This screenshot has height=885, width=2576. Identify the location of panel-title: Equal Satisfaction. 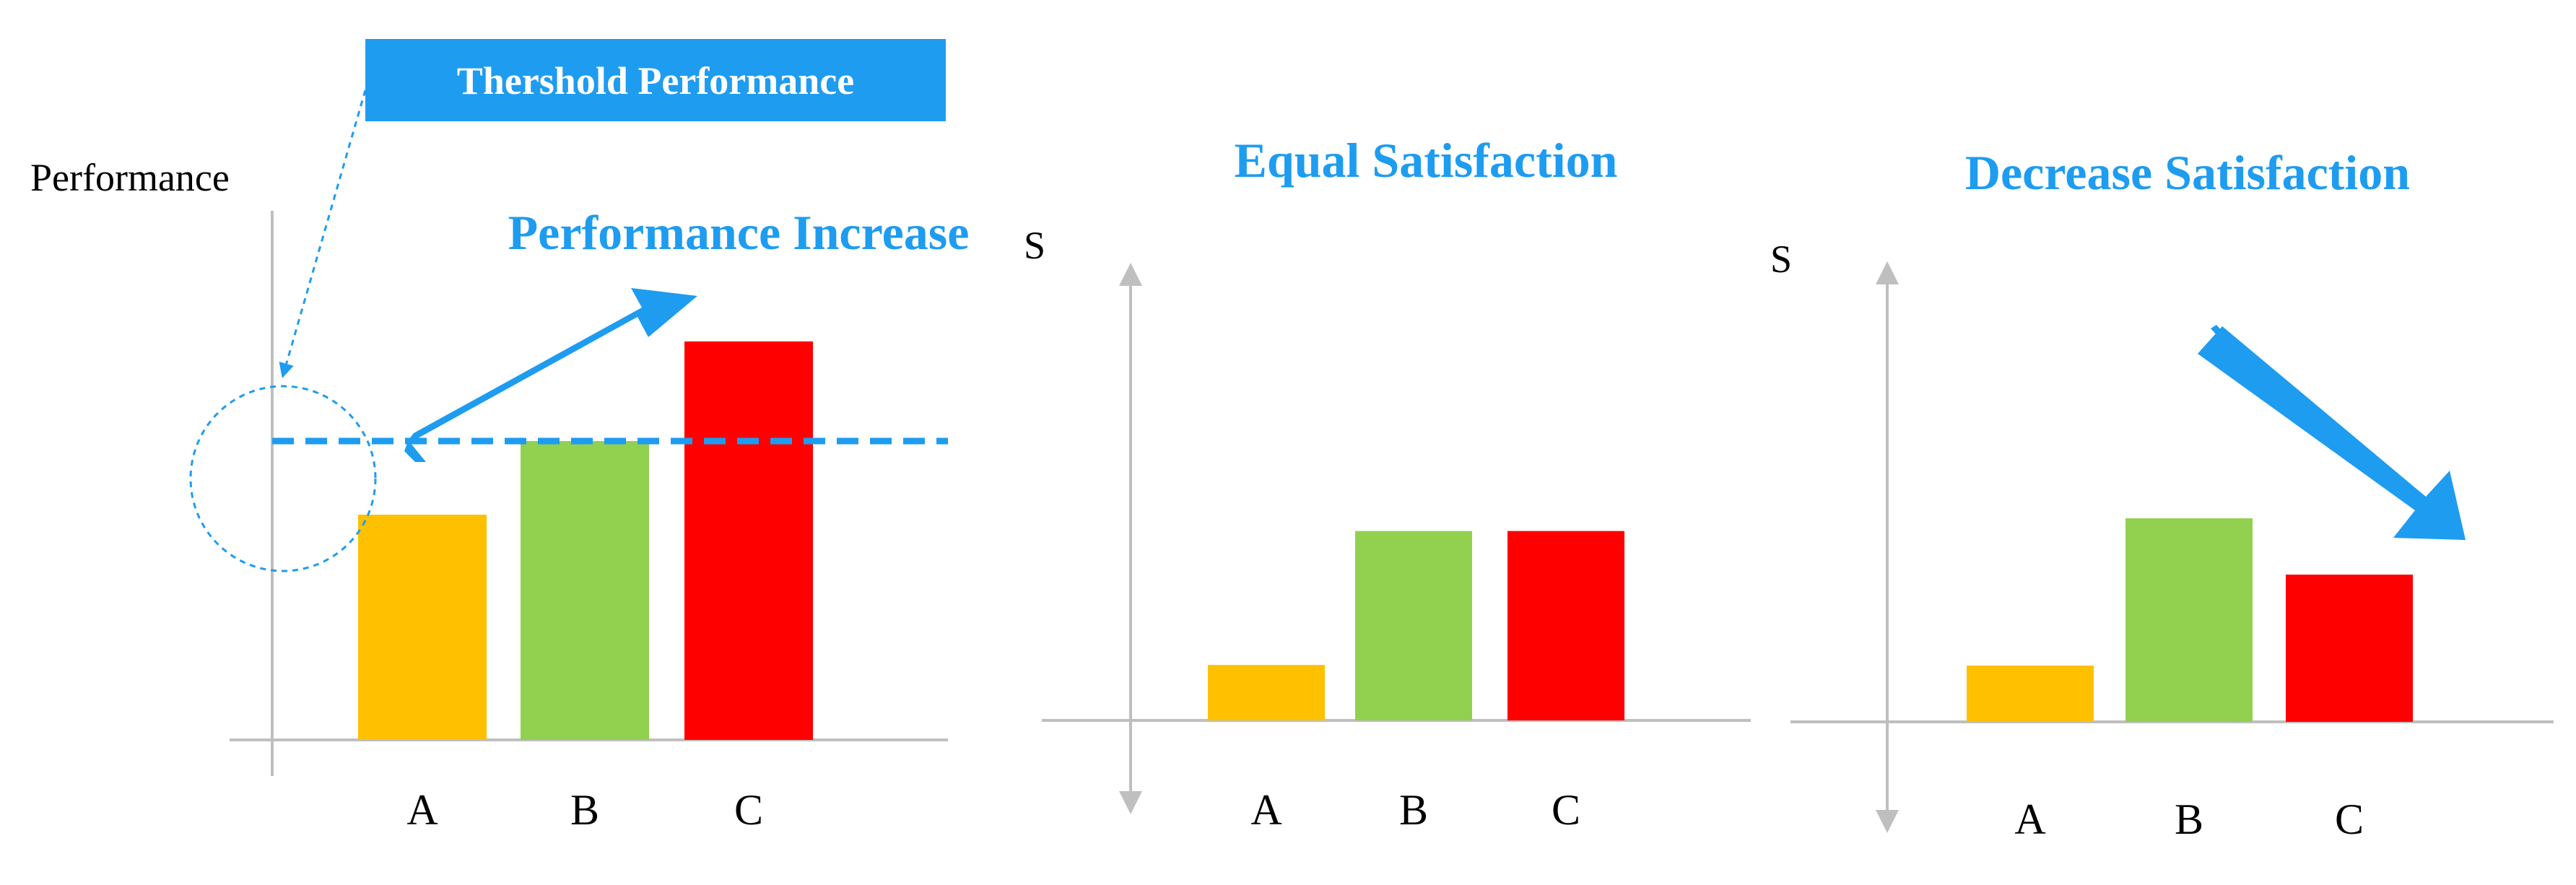
(1426, 160).